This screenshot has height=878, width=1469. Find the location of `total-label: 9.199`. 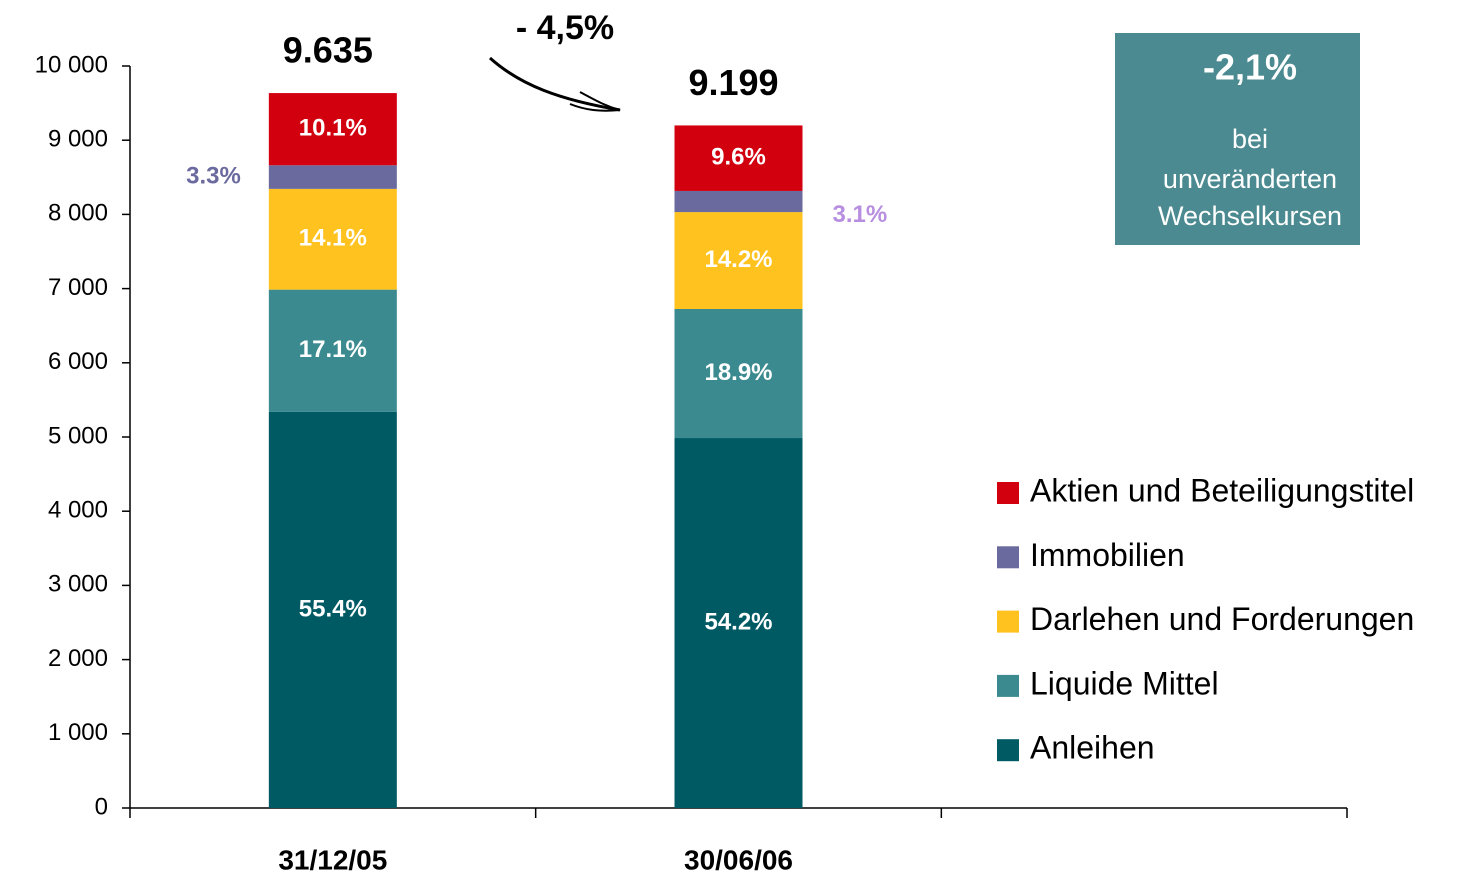

total-label: 9.199 is located at coordinates (733, 82).